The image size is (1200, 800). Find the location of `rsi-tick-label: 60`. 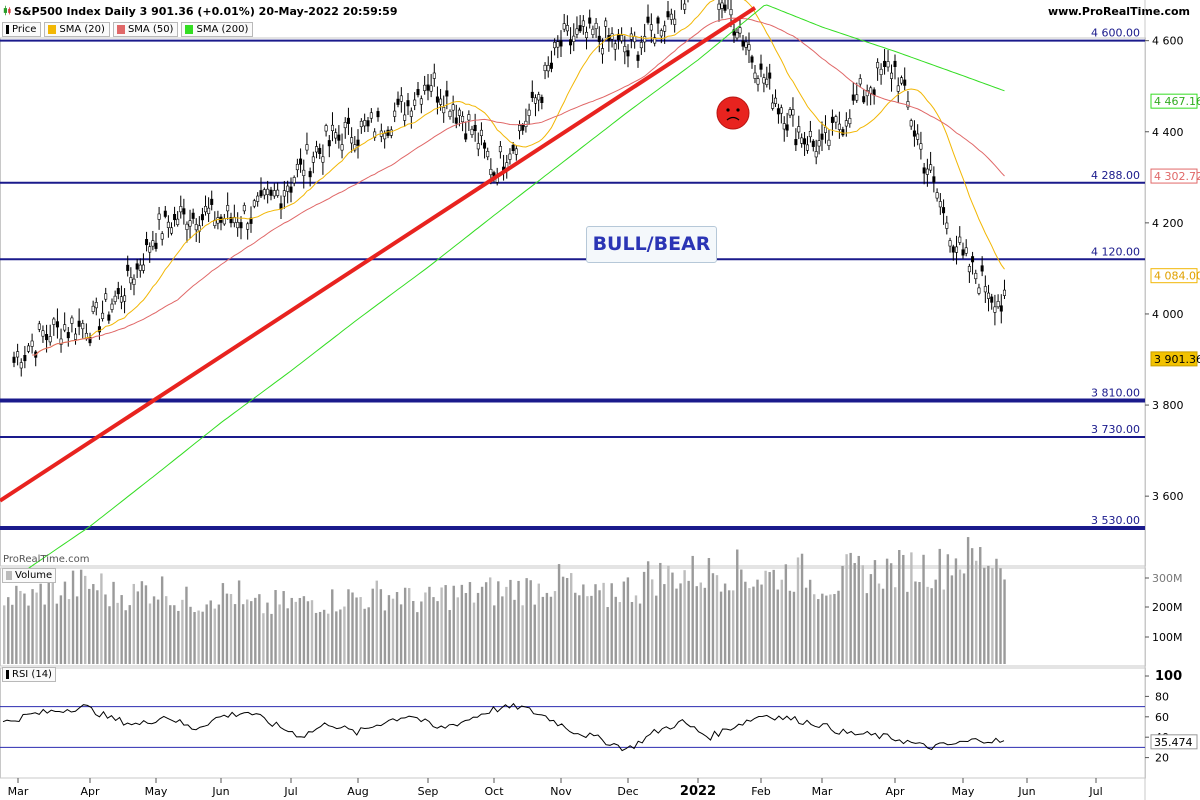

rsi-tick-label: 60 is located at coordinates (1162, 717).